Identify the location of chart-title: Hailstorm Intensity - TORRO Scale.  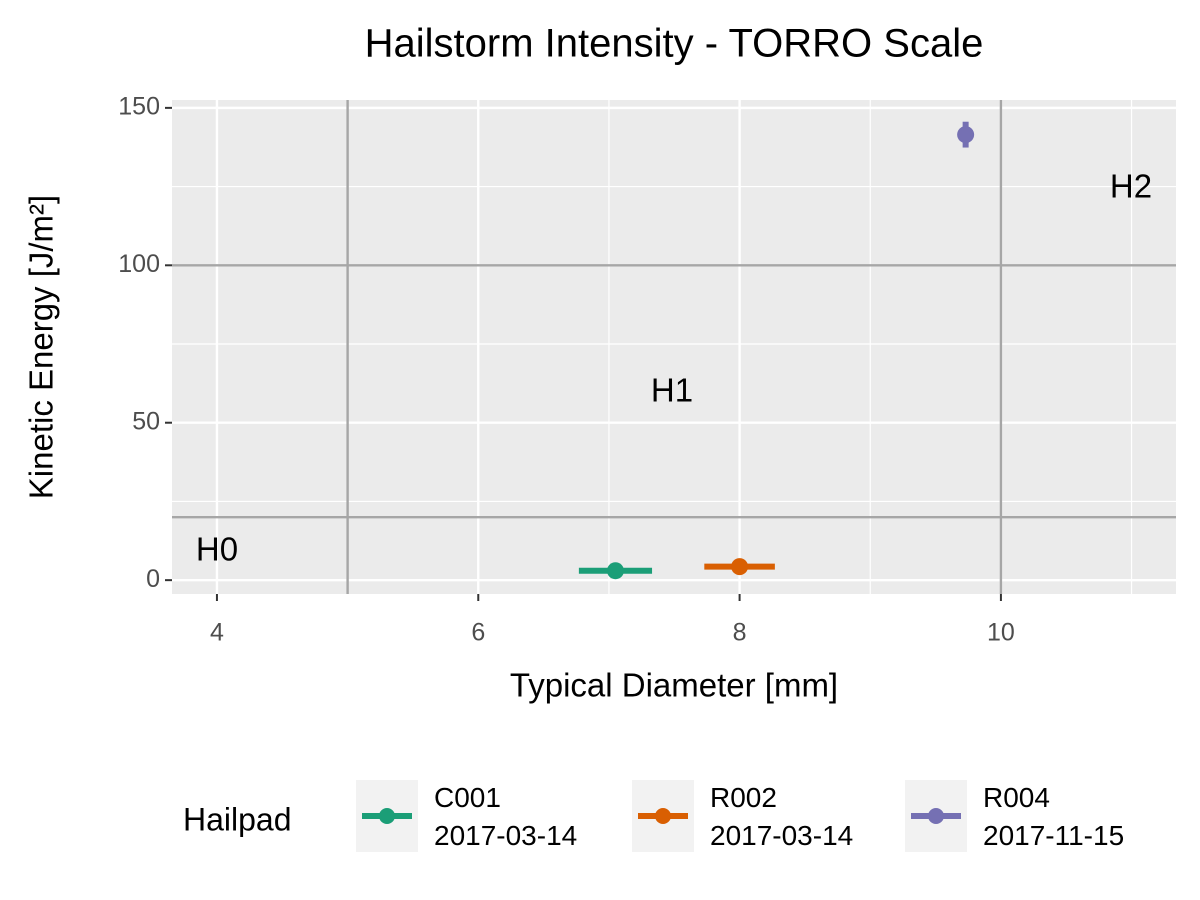
(674, 44).